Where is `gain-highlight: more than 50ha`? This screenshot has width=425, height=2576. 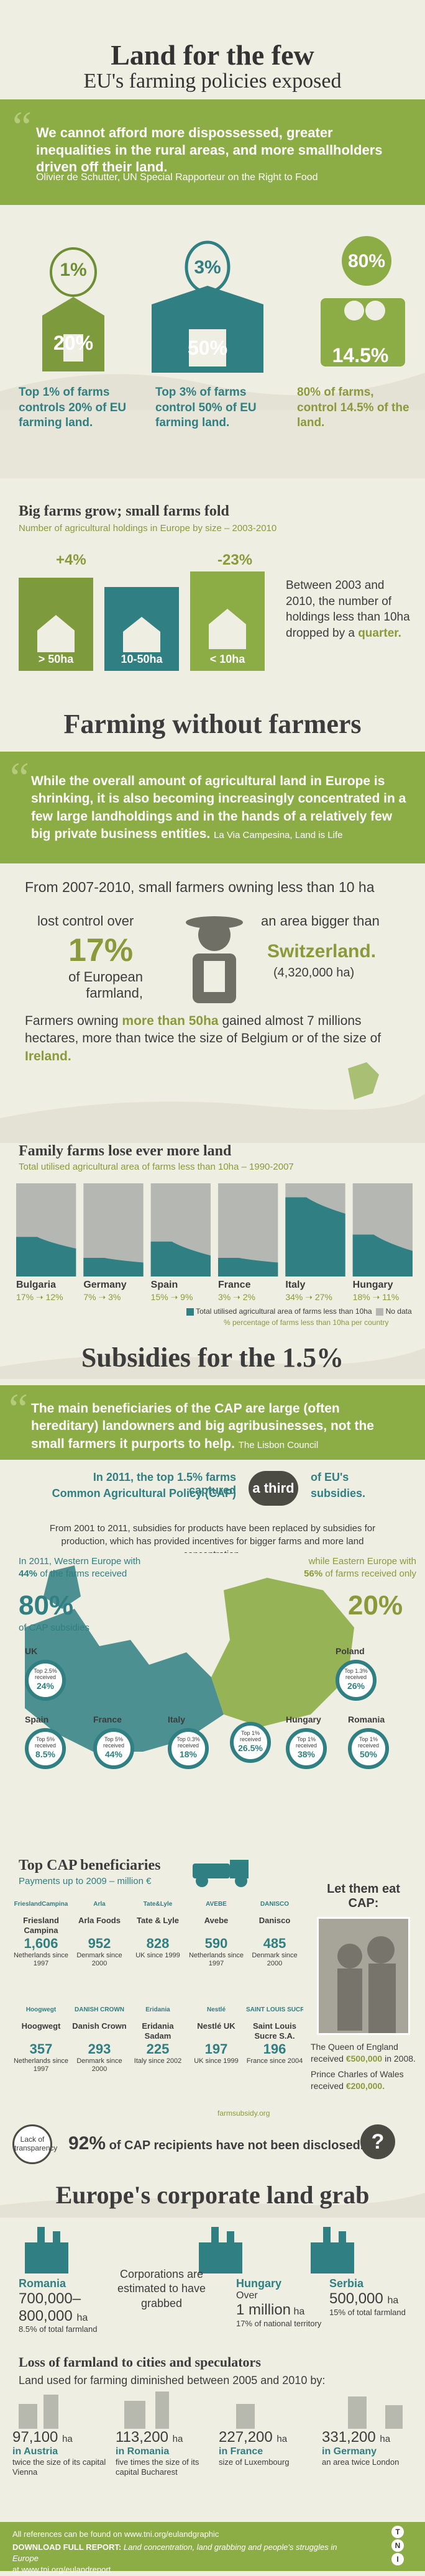 gain-highlight: more than 50ha is located at coordinates (170, 1021).